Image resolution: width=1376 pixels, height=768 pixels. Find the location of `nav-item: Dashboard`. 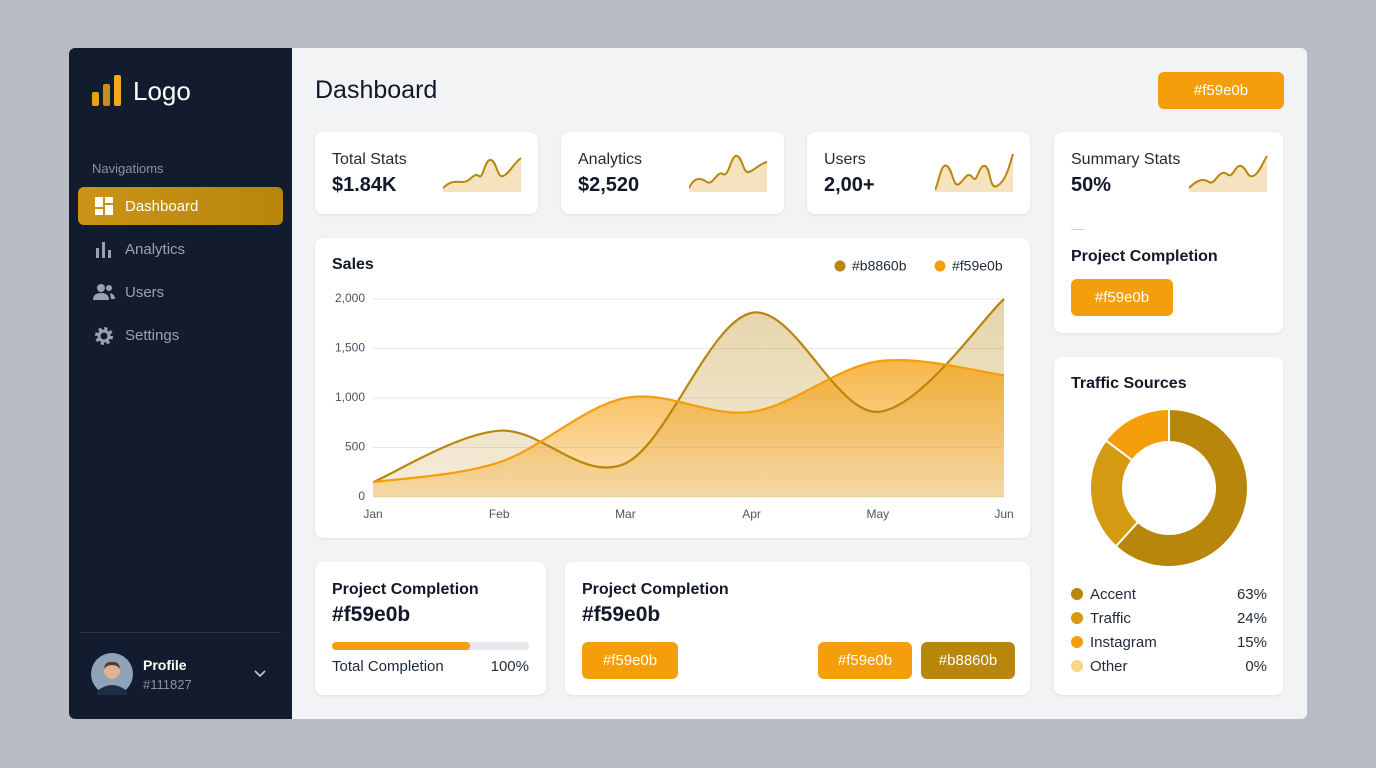

nav-item: Dashboard is located at coordinates (162, 206).